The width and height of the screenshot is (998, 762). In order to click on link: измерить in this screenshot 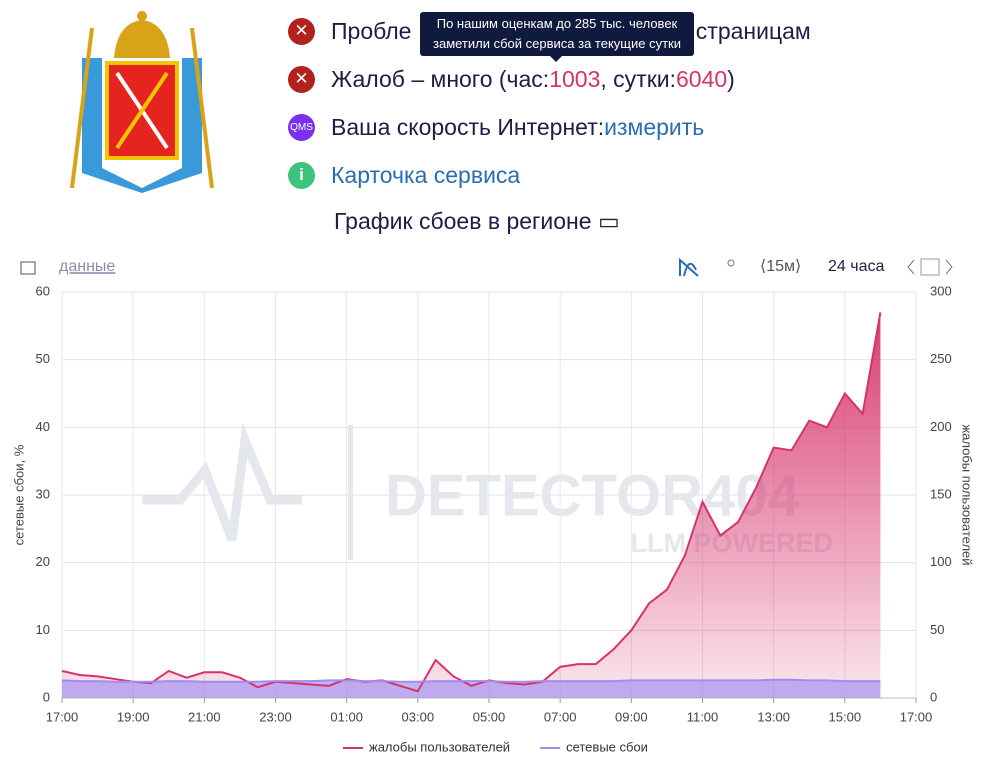, I will do `click(654, 126)`.